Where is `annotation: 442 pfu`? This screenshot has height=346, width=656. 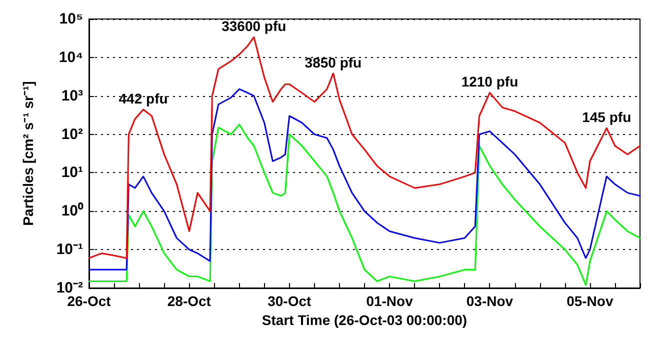 annotation: 442 pfu is located at coordinates (143, 98).